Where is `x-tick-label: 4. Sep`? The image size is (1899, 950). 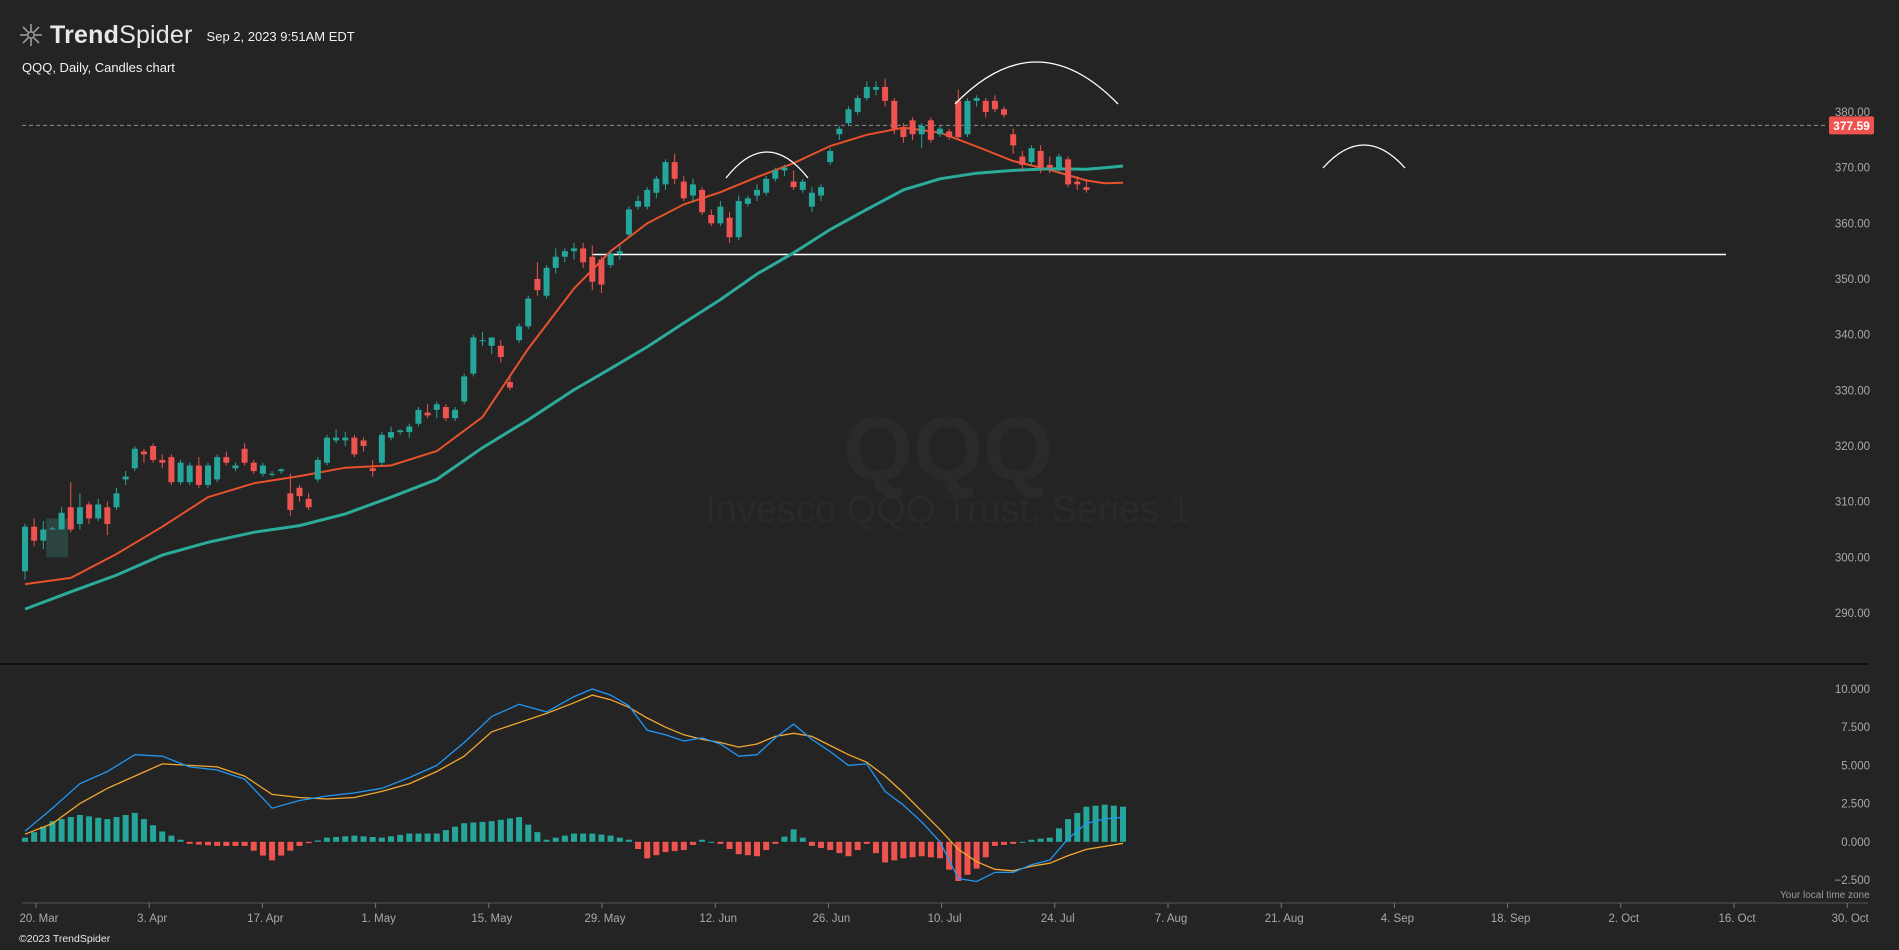
x-tick-label: 4. Sep is located at coordinates (1397, 919).